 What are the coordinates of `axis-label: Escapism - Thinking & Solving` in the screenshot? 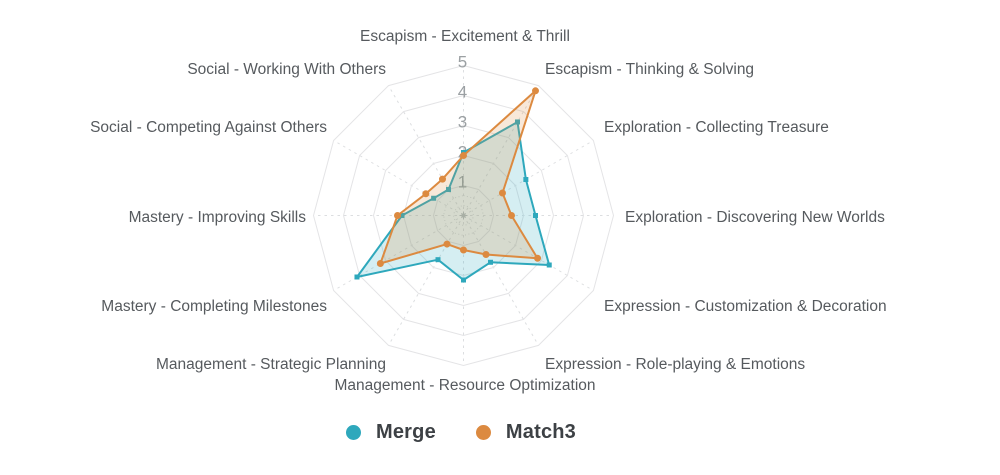 It's located at (649, 69).